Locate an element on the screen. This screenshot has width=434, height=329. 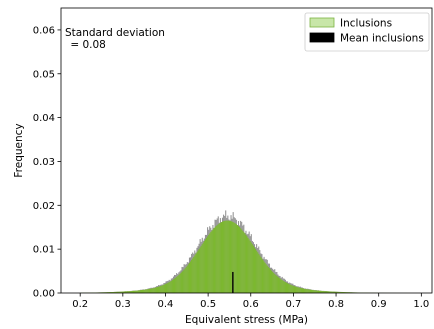
y-tick-label: 0.06 is located at coordinates (44, 30).